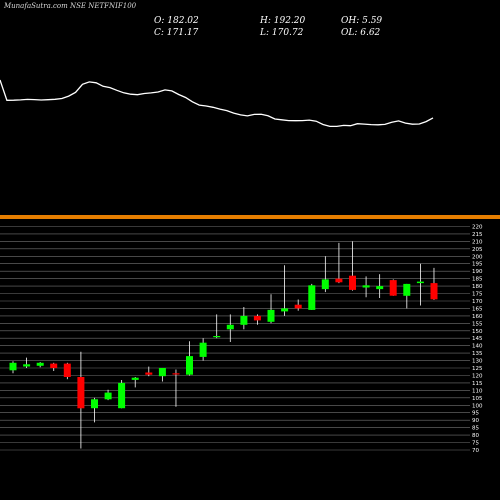  I want to click on open-value: O: 182.02, so click(176, 21).